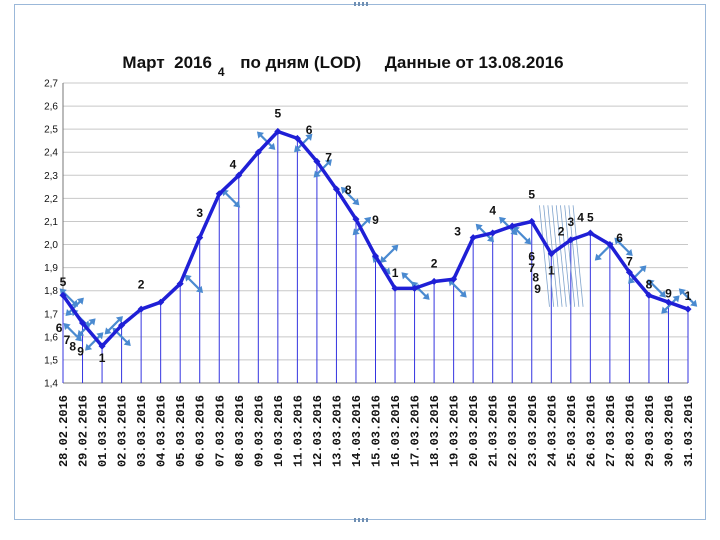 This screenshot has width=720, height=540. Describe the element at coordinates (435, 431) in the screenshot. I see `x-tick-label: 18.03.2016` at that location.